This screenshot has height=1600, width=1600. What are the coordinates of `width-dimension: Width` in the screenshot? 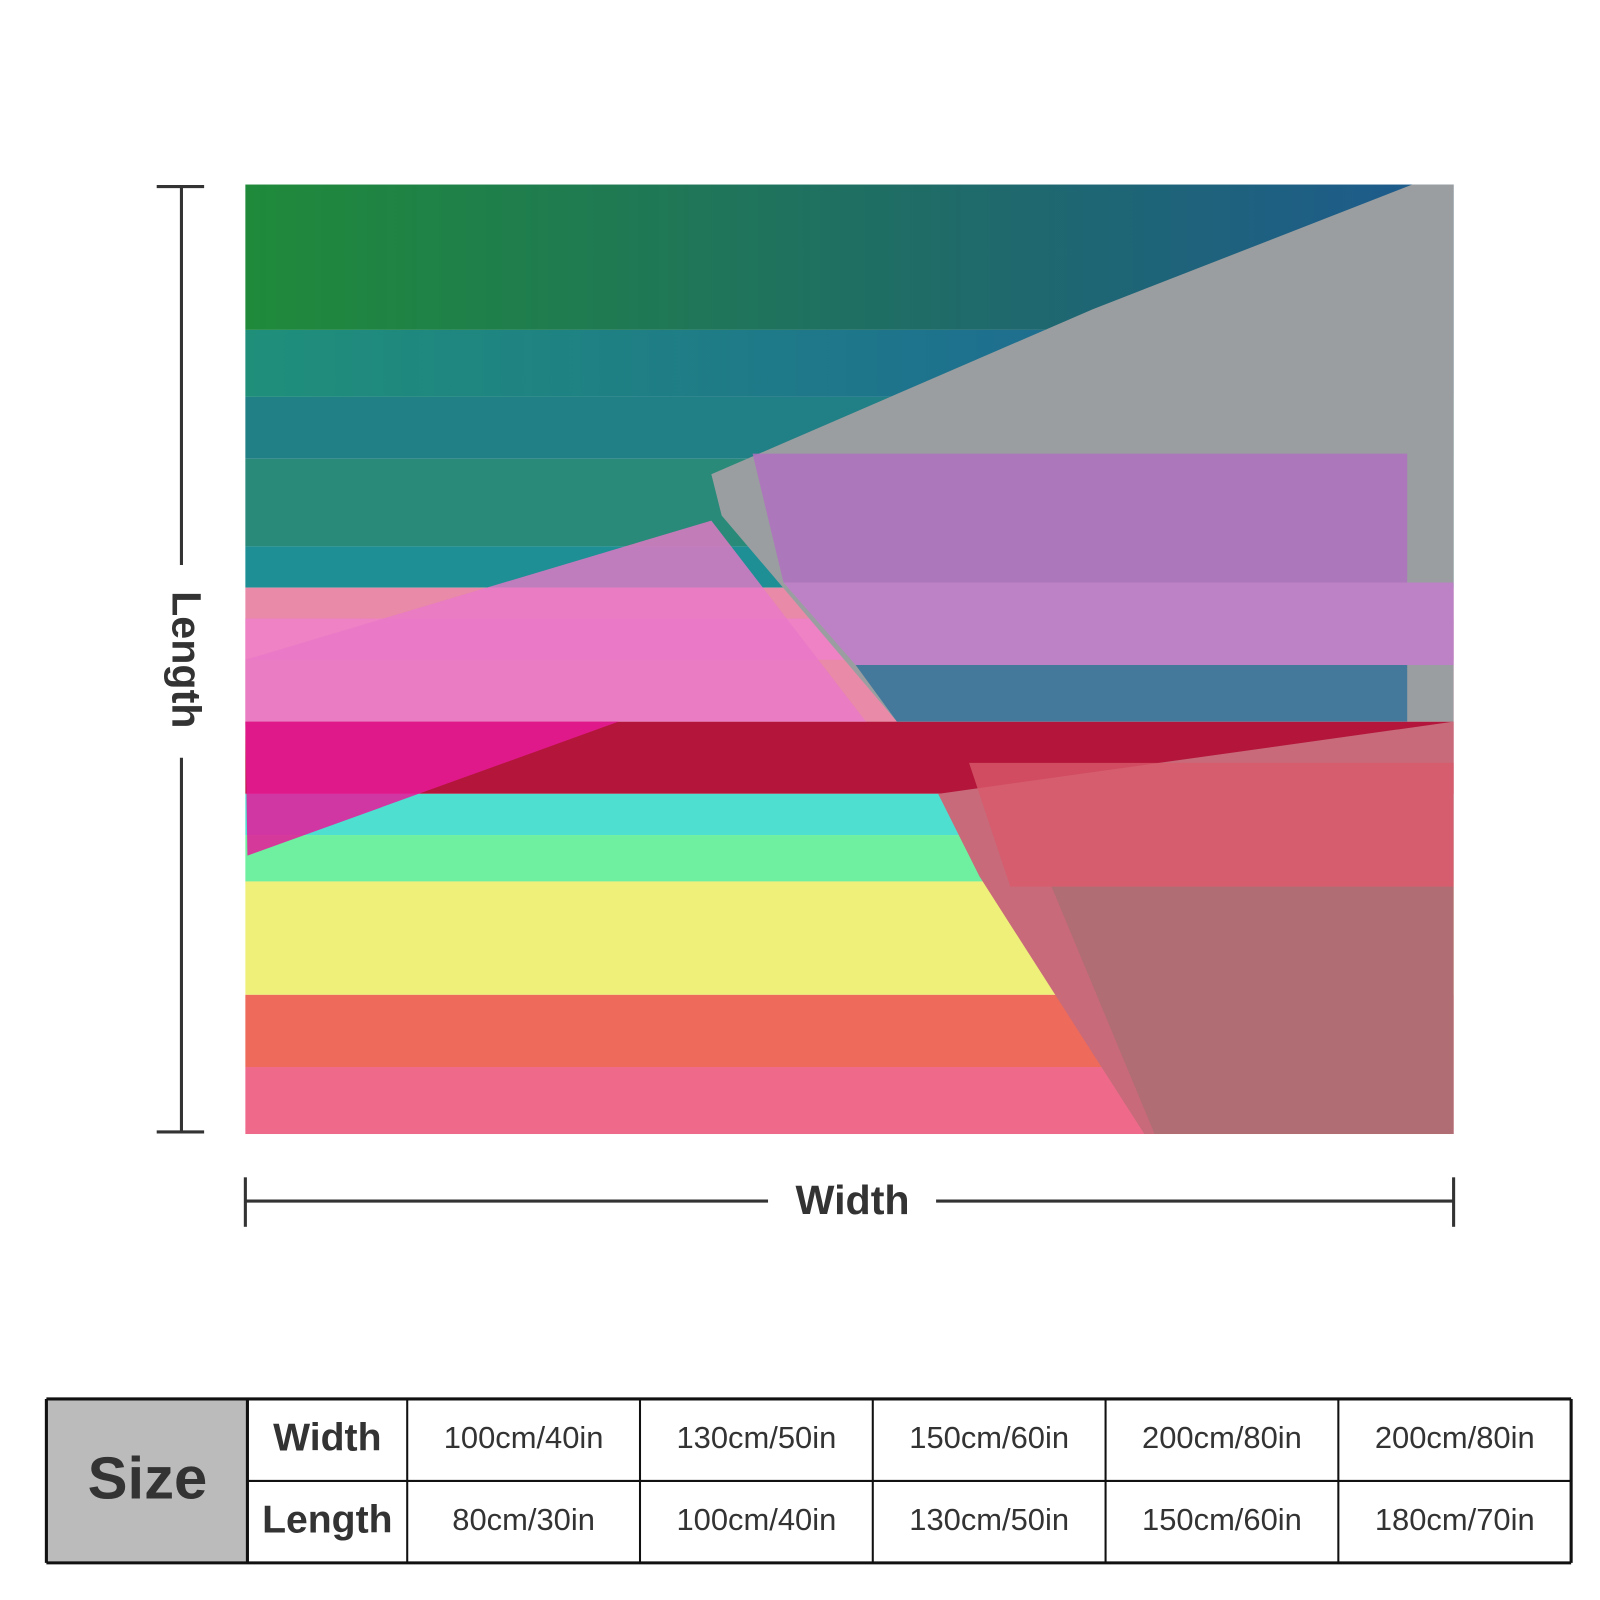 It's located at (849, 1202).